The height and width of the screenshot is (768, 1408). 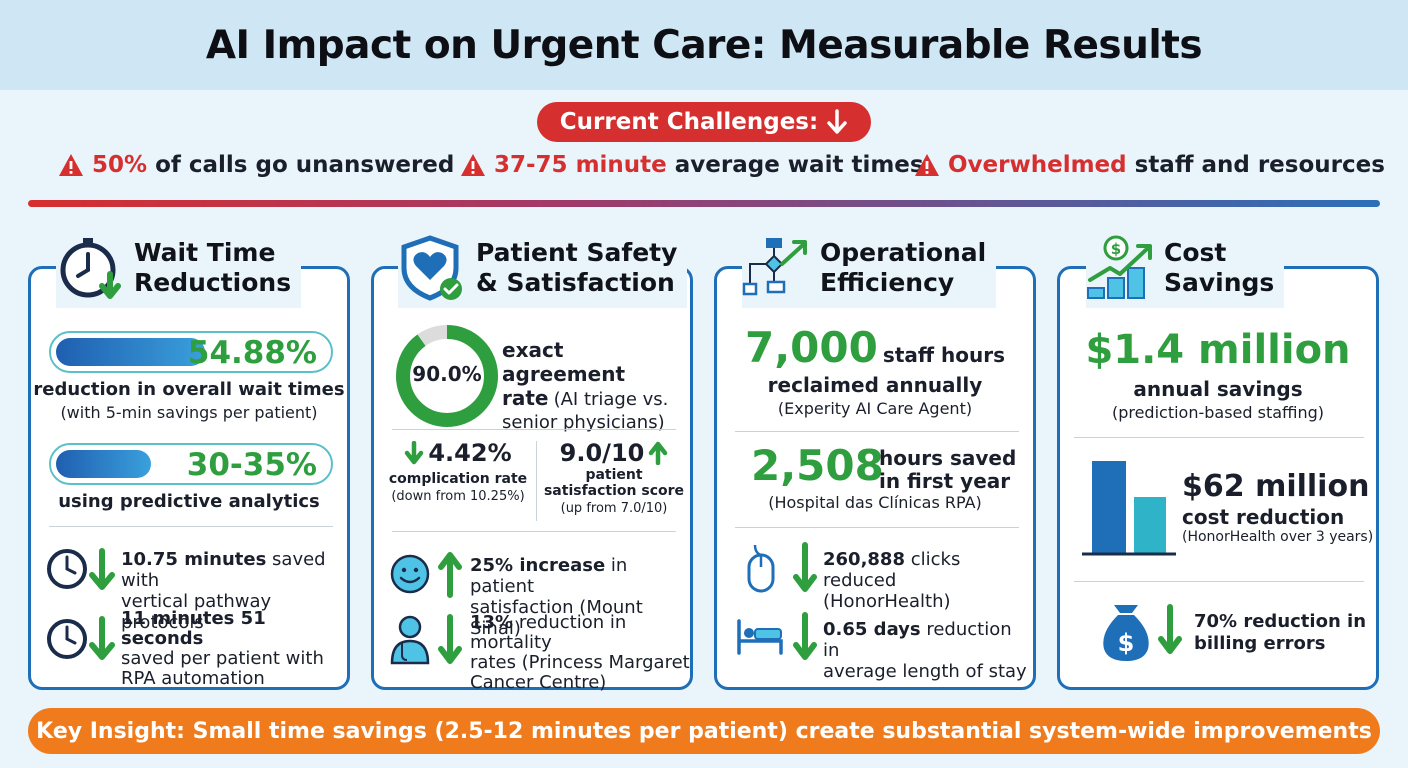 I want to click on wait-bar-2: 30-35%, so click(x=191, y=464).